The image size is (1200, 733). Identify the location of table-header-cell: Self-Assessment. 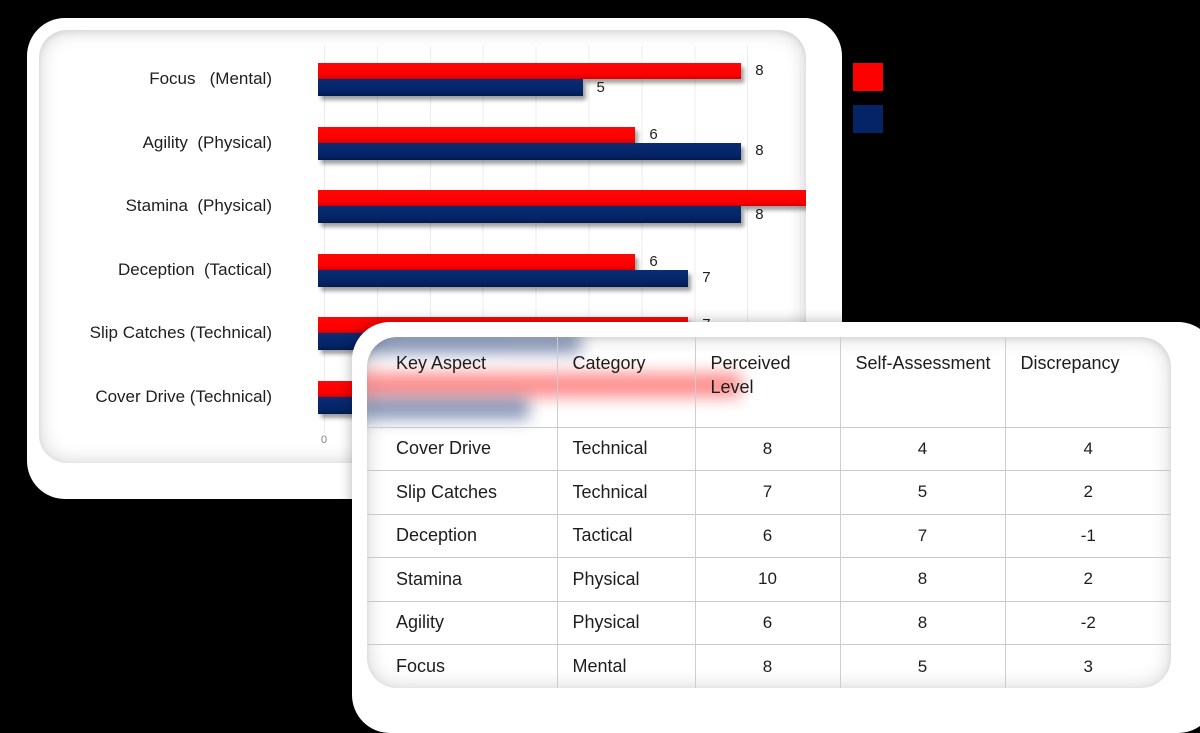
(923, 382).